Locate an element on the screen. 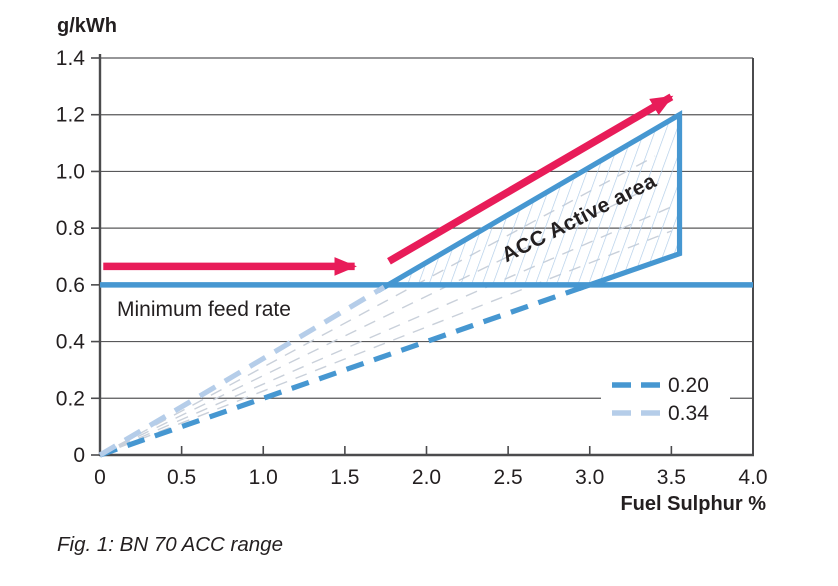 This screenshot has height=586, width=838. acc-feed-rate-arrow is located at coordinates (530, 179).